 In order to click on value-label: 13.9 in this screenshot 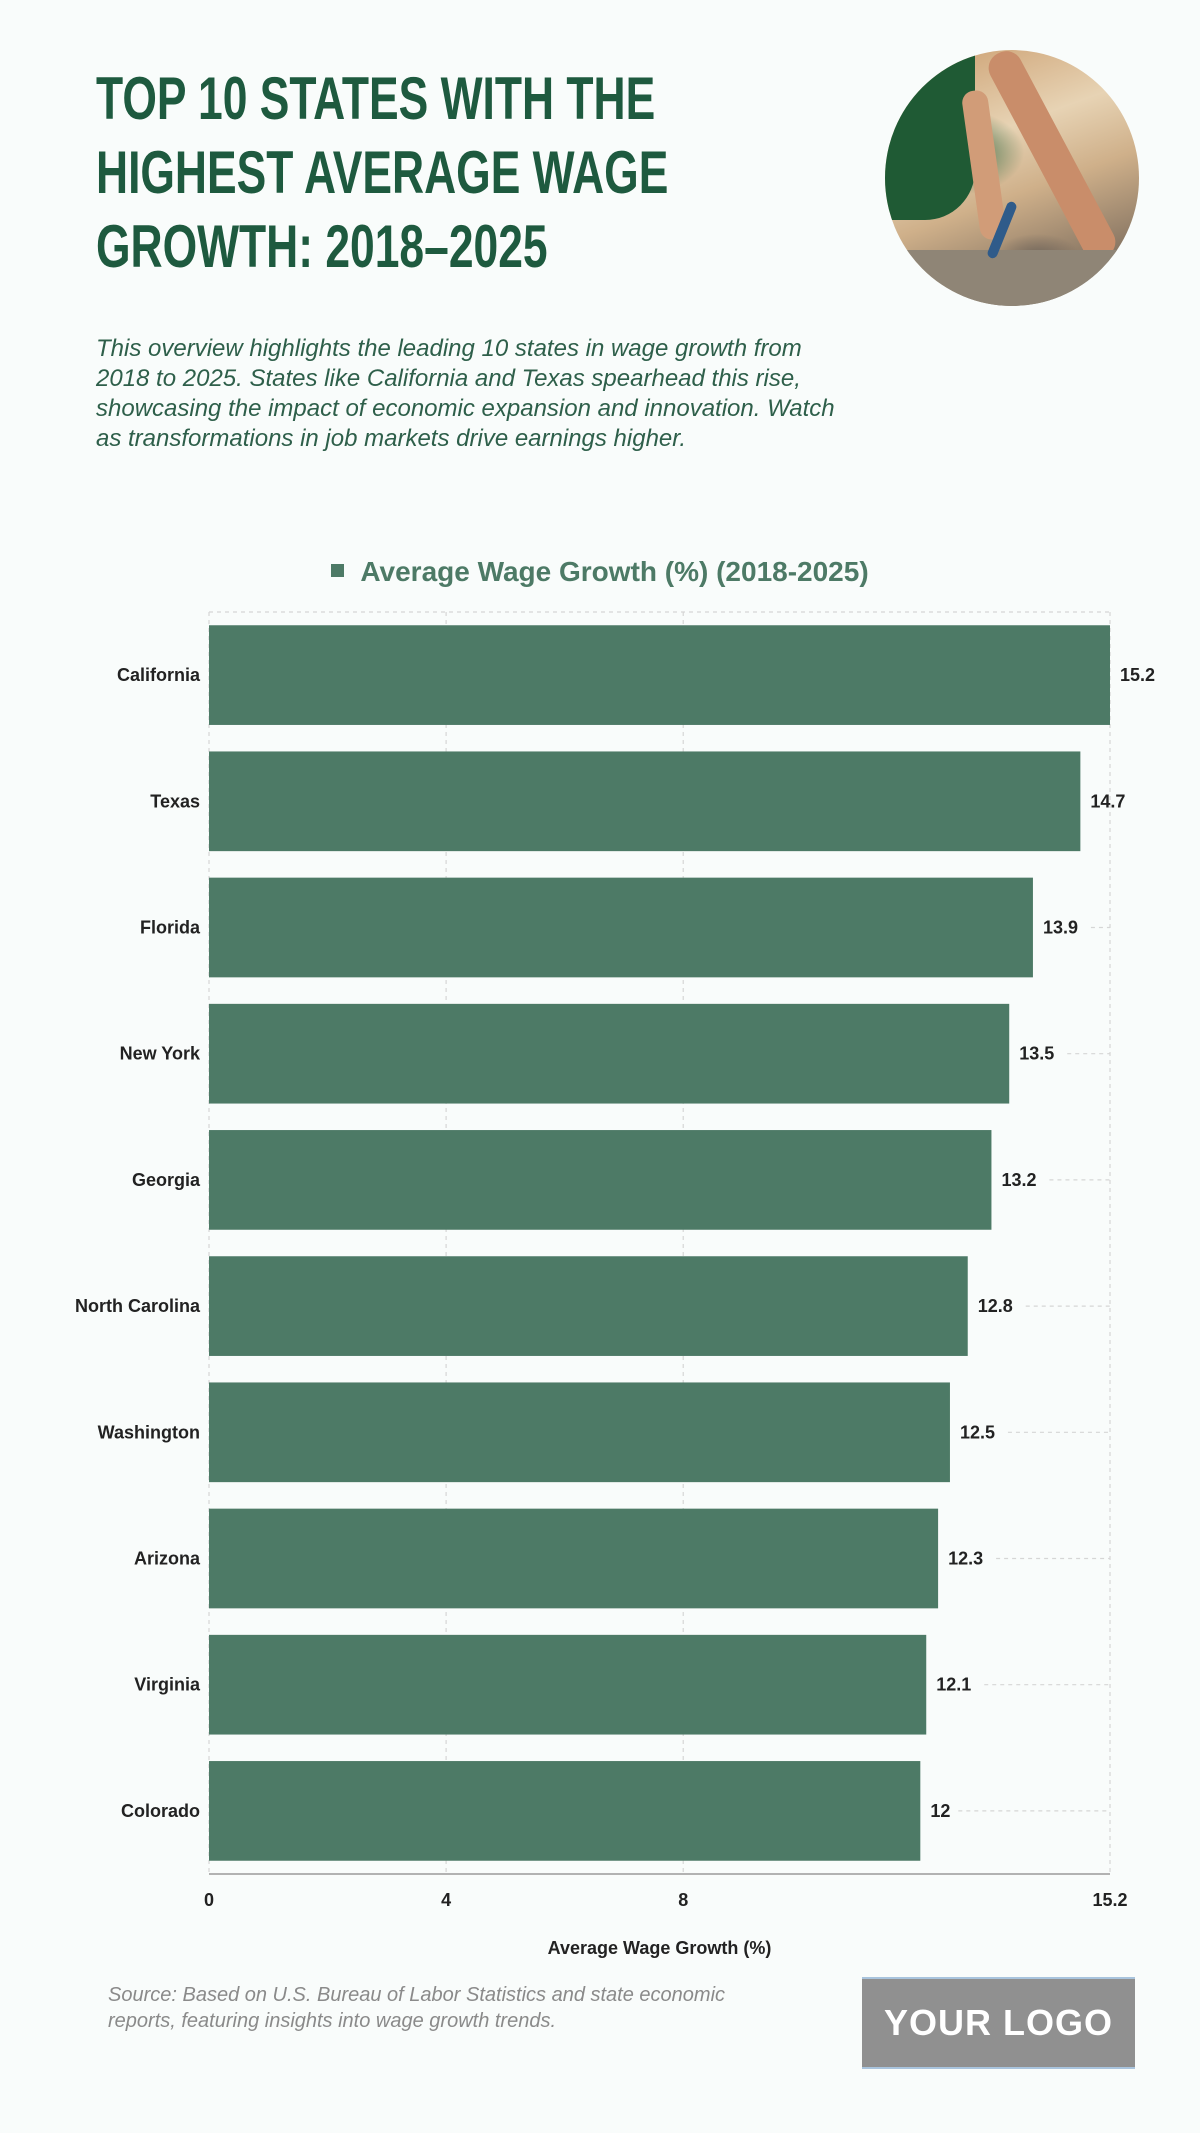, I will do `click(1060, 928)`.